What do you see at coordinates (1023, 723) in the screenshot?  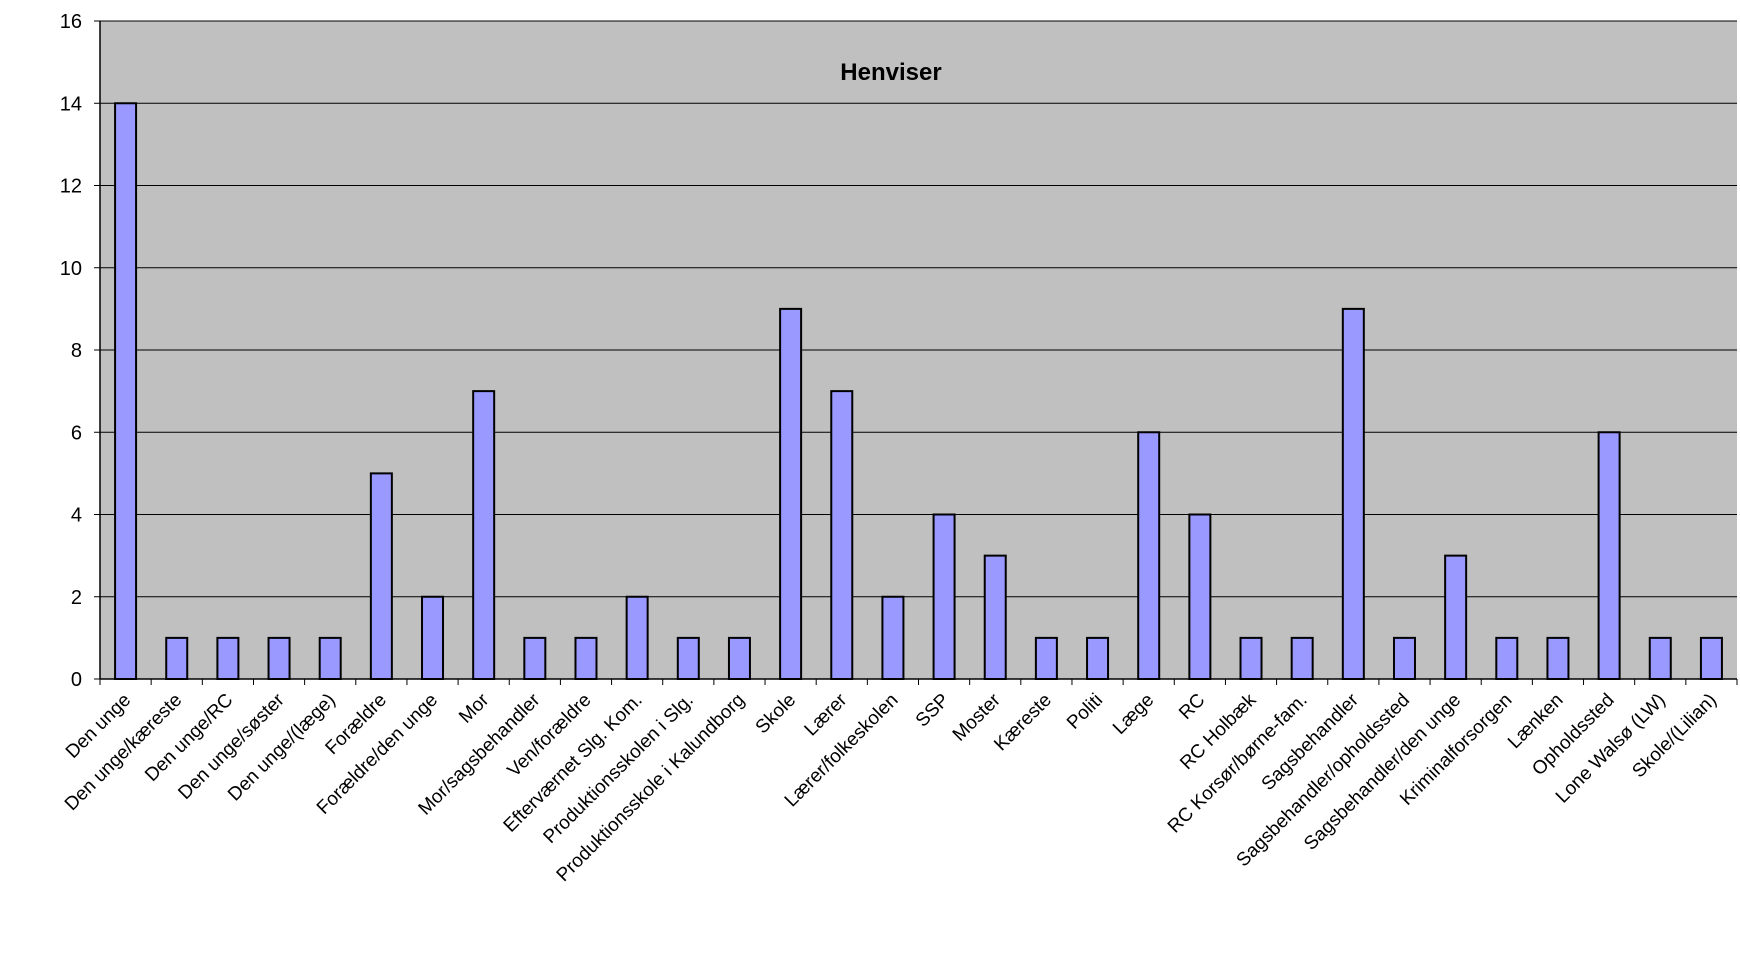 I see `x-tick-label: Kæreste` at bounding box center [1023, 723].